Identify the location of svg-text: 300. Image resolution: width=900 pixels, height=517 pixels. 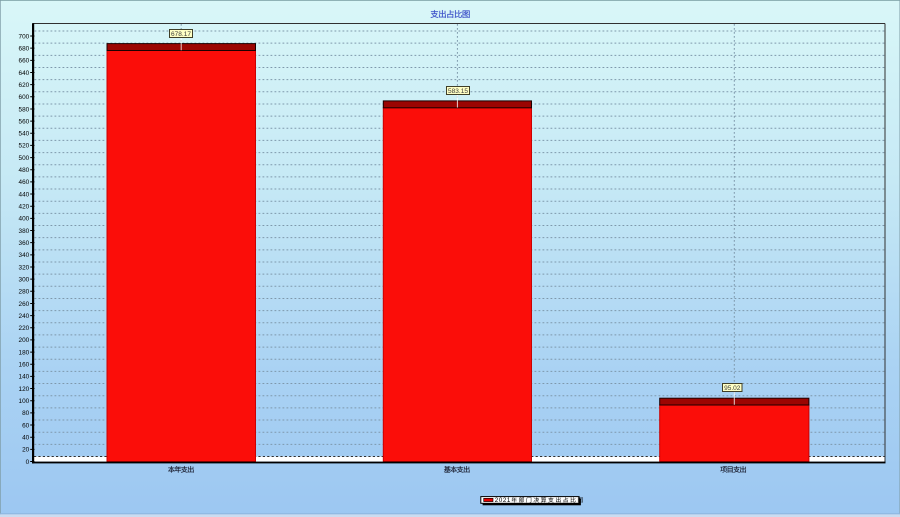
(24, 279).